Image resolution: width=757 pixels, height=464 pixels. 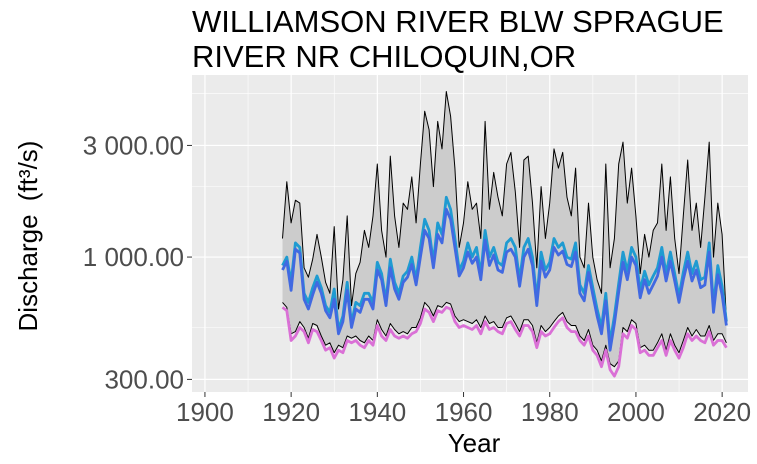 I want to click on chart-title-line-1: WILLIAMSON RIVER BLW SPRAGUE, so click(x=458, y=21).